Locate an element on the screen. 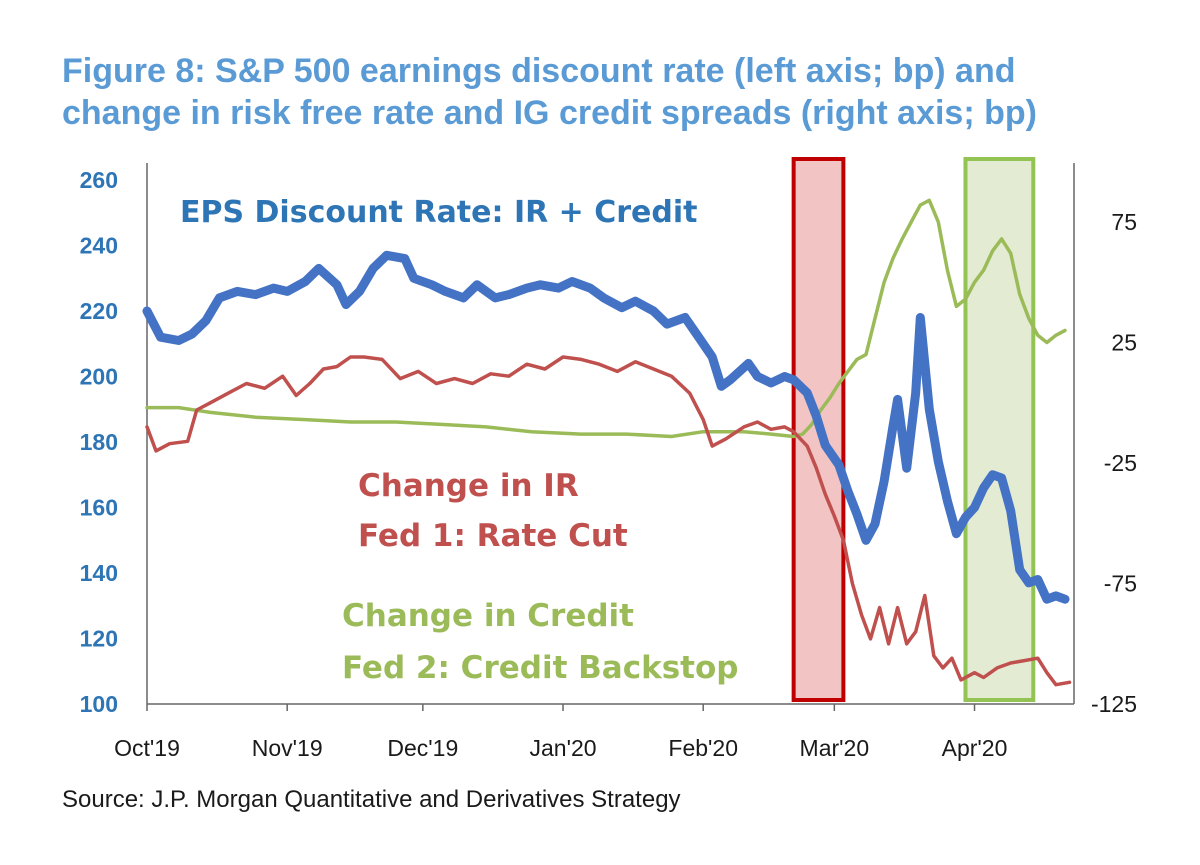 The width and height of the screenshot is (1200, 865). y-left-tick-label: 180 is located at coordinates (99, 442).